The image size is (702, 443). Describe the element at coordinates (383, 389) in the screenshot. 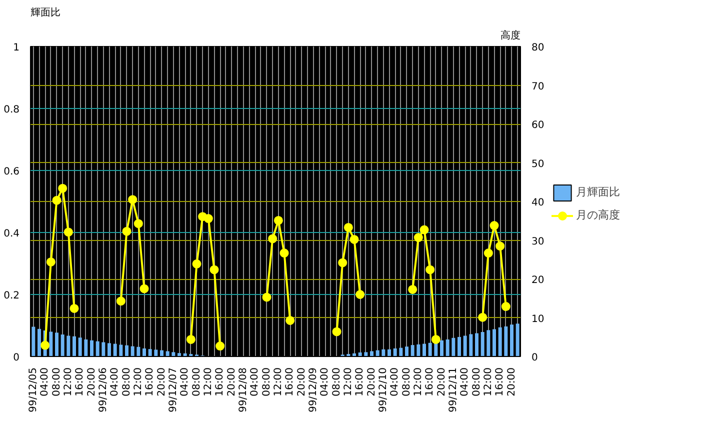

I see `x-tick-label: 99/12/10` at that location.